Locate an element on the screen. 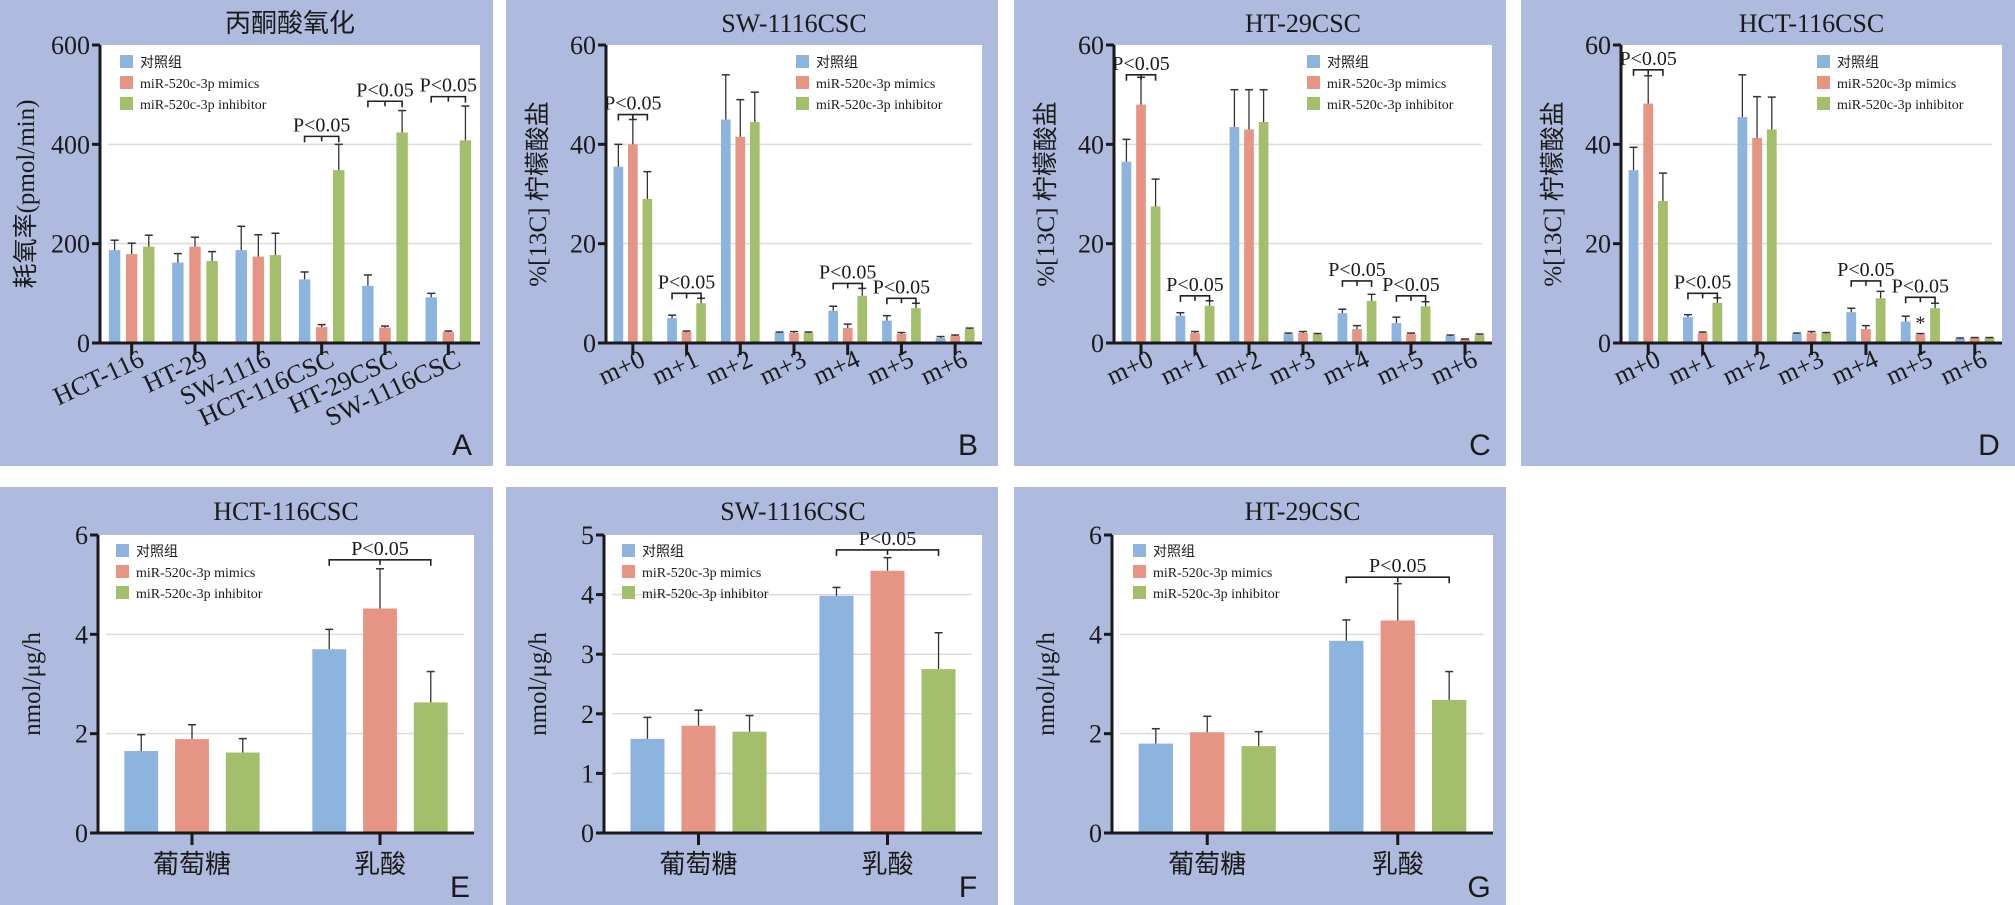  x-tick-label: HCT-116 is located at coordinates (99, 377).